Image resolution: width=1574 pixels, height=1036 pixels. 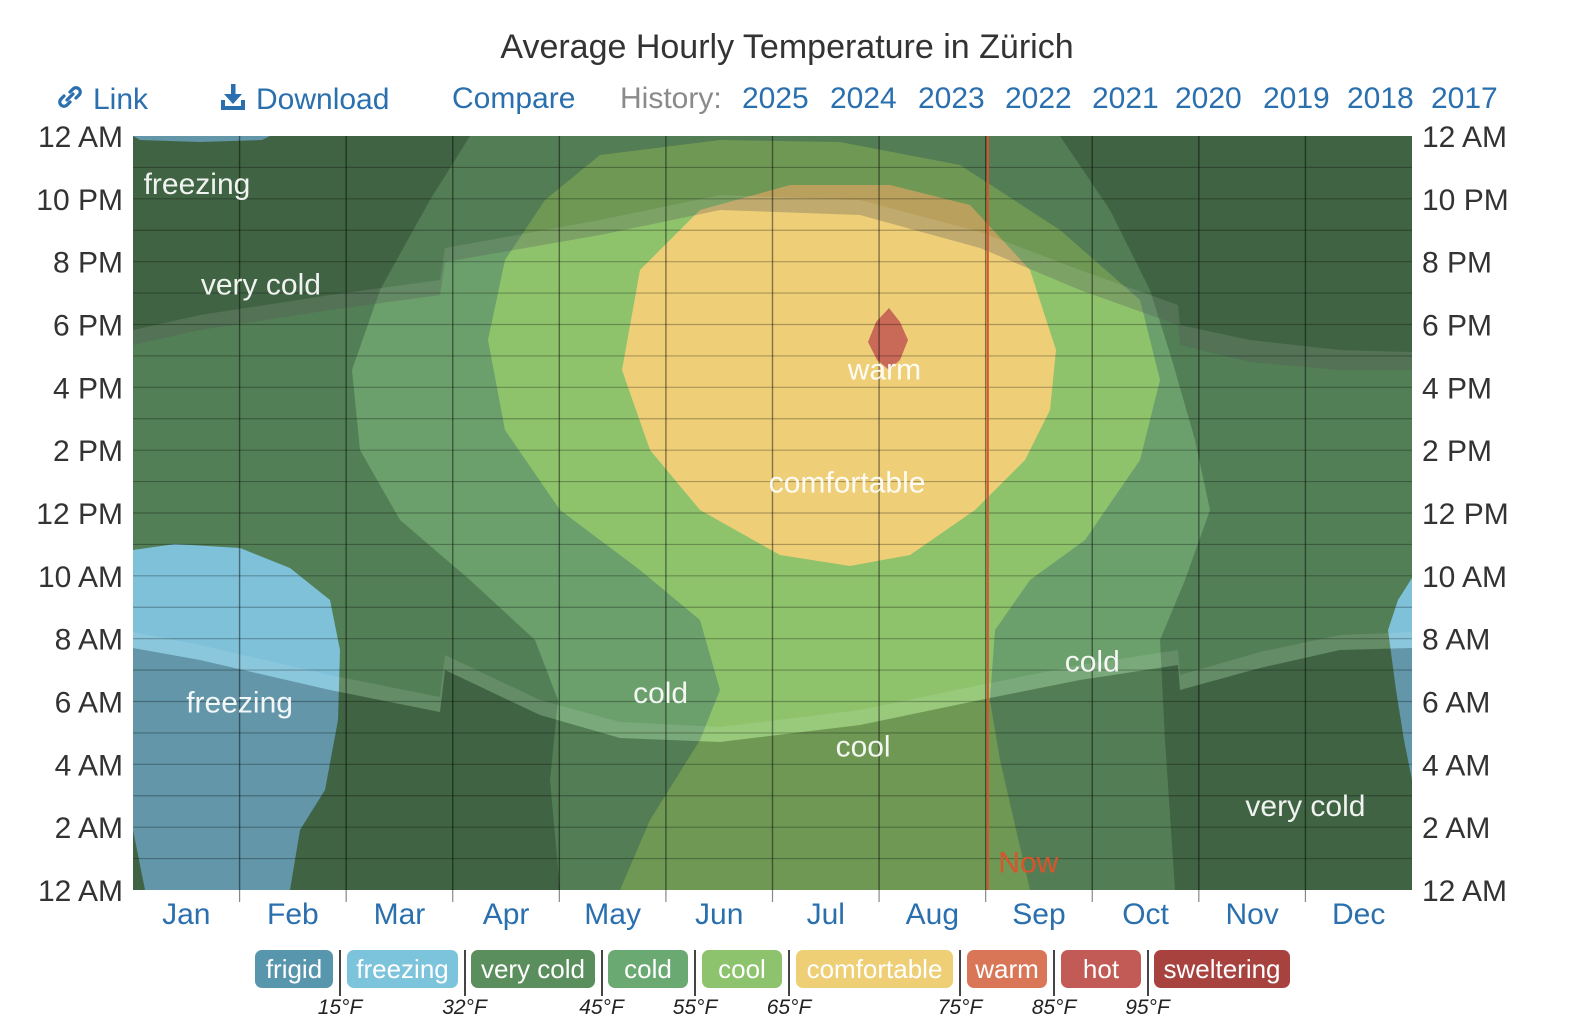 I want to click on month-label: Jul, so click(x=826, y=914).